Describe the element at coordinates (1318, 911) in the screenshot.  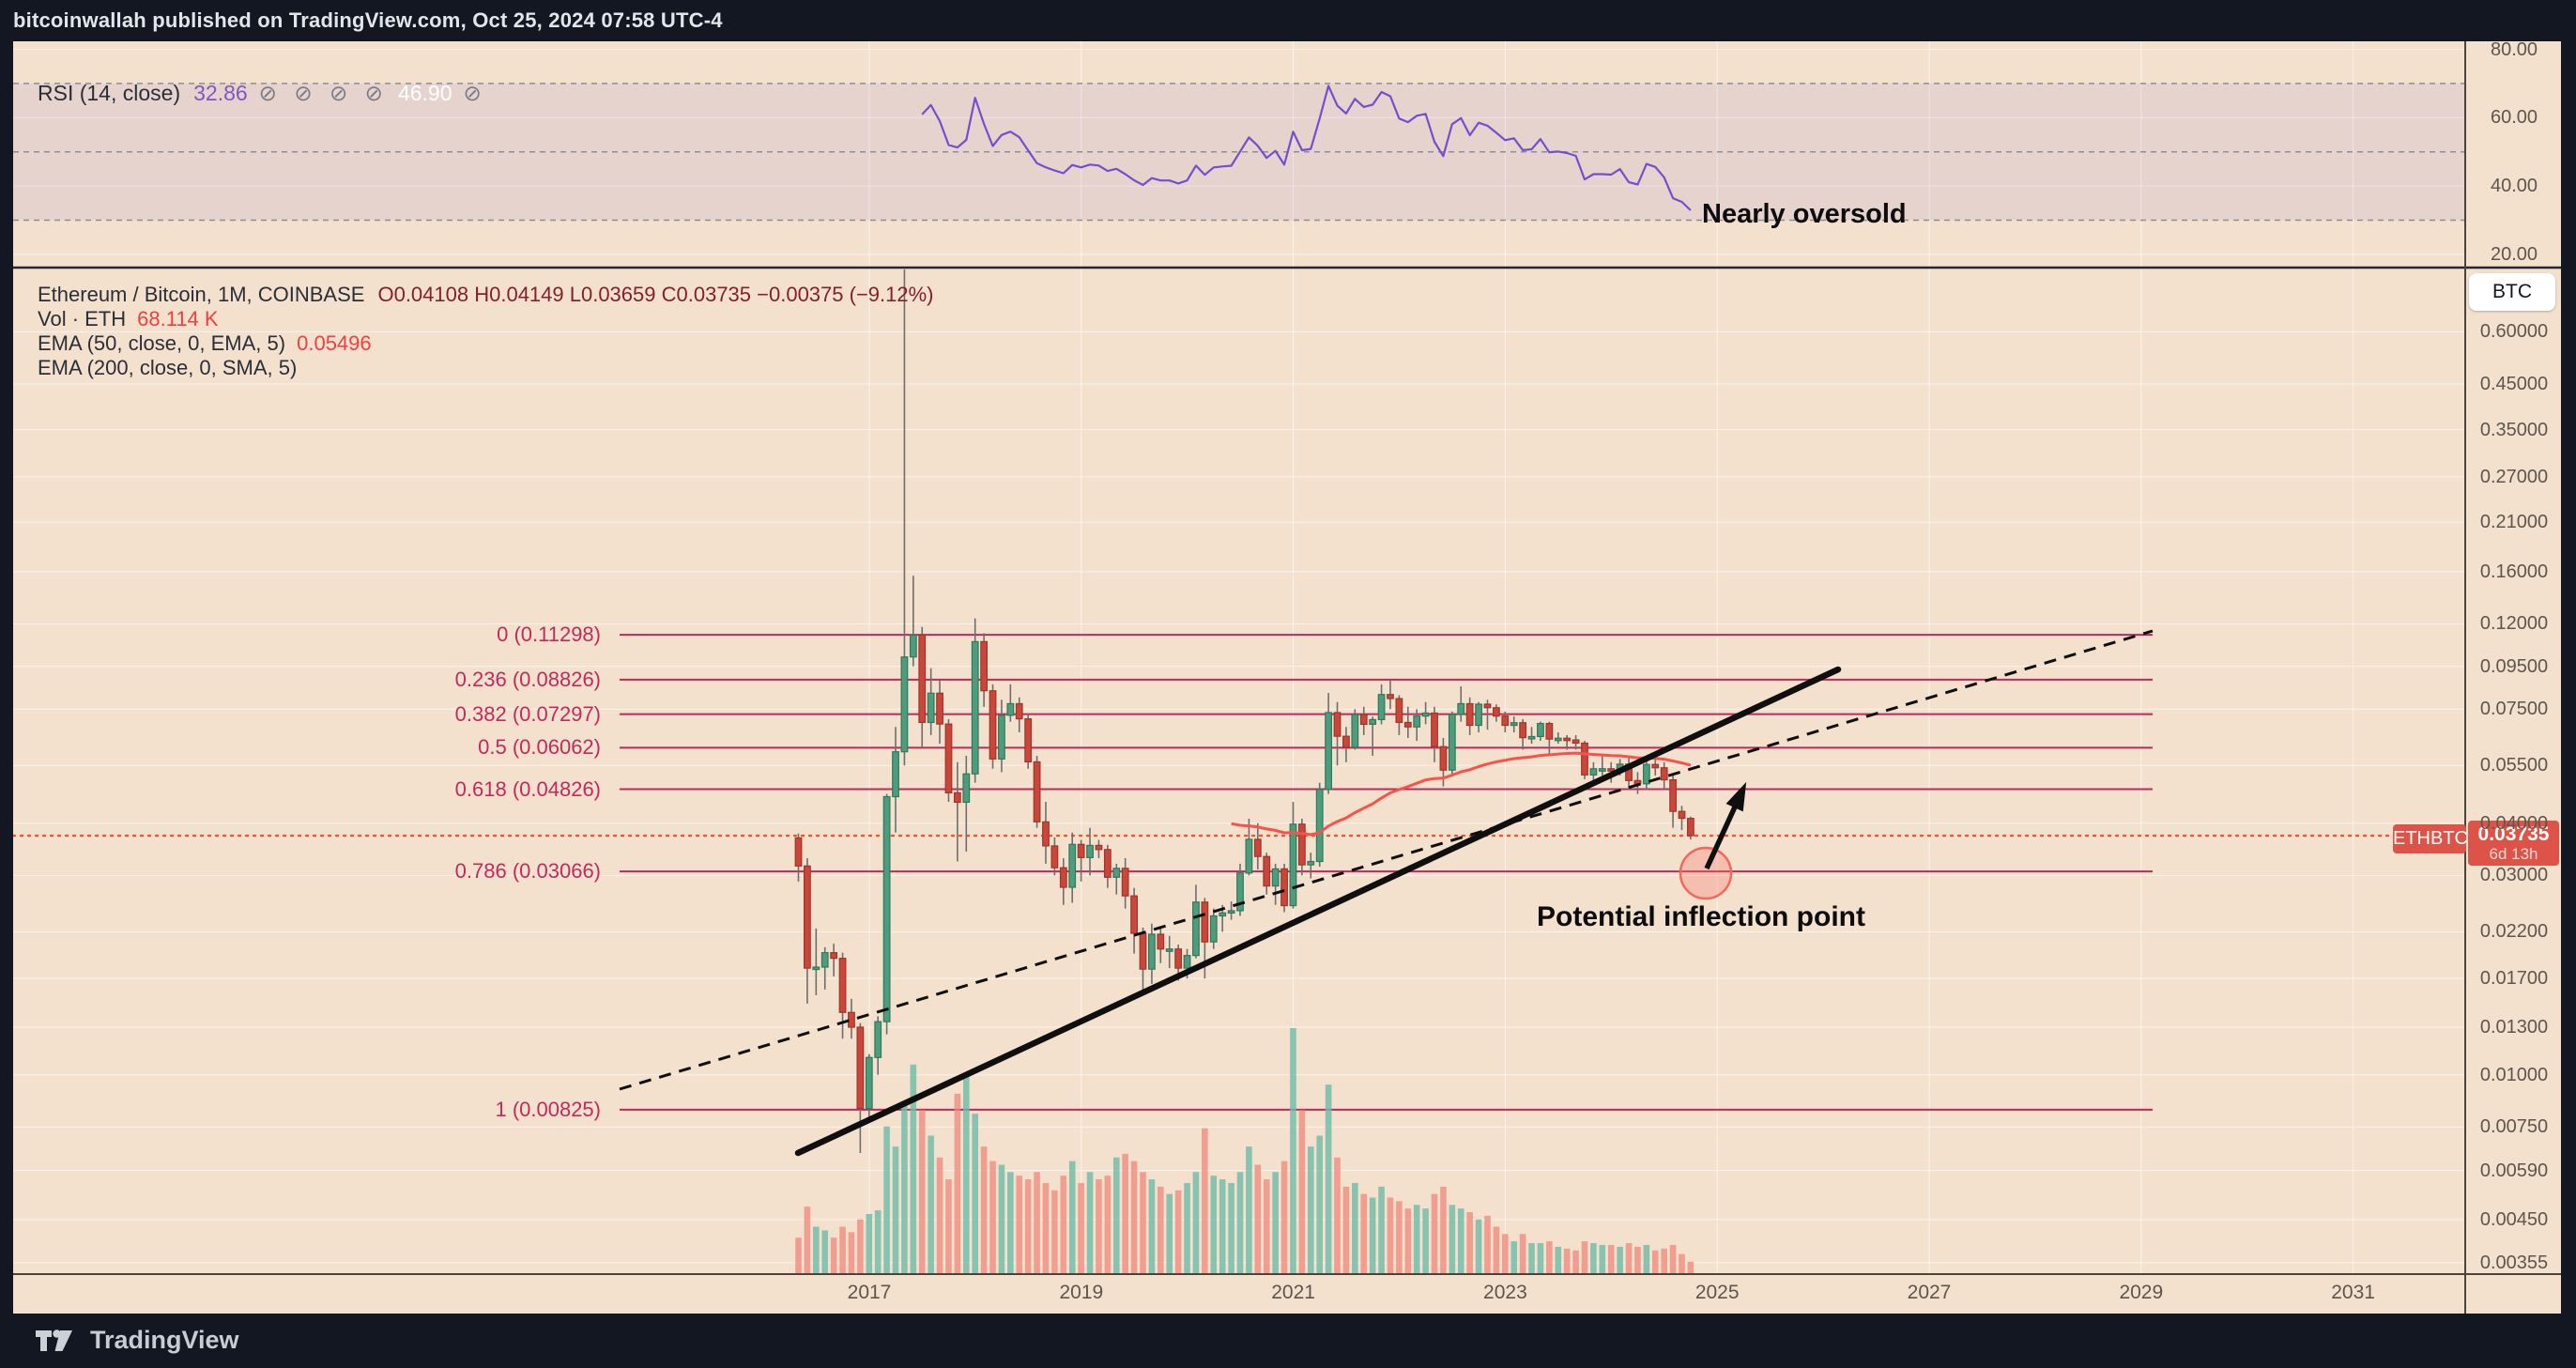
I see `support-trendline` at that location.